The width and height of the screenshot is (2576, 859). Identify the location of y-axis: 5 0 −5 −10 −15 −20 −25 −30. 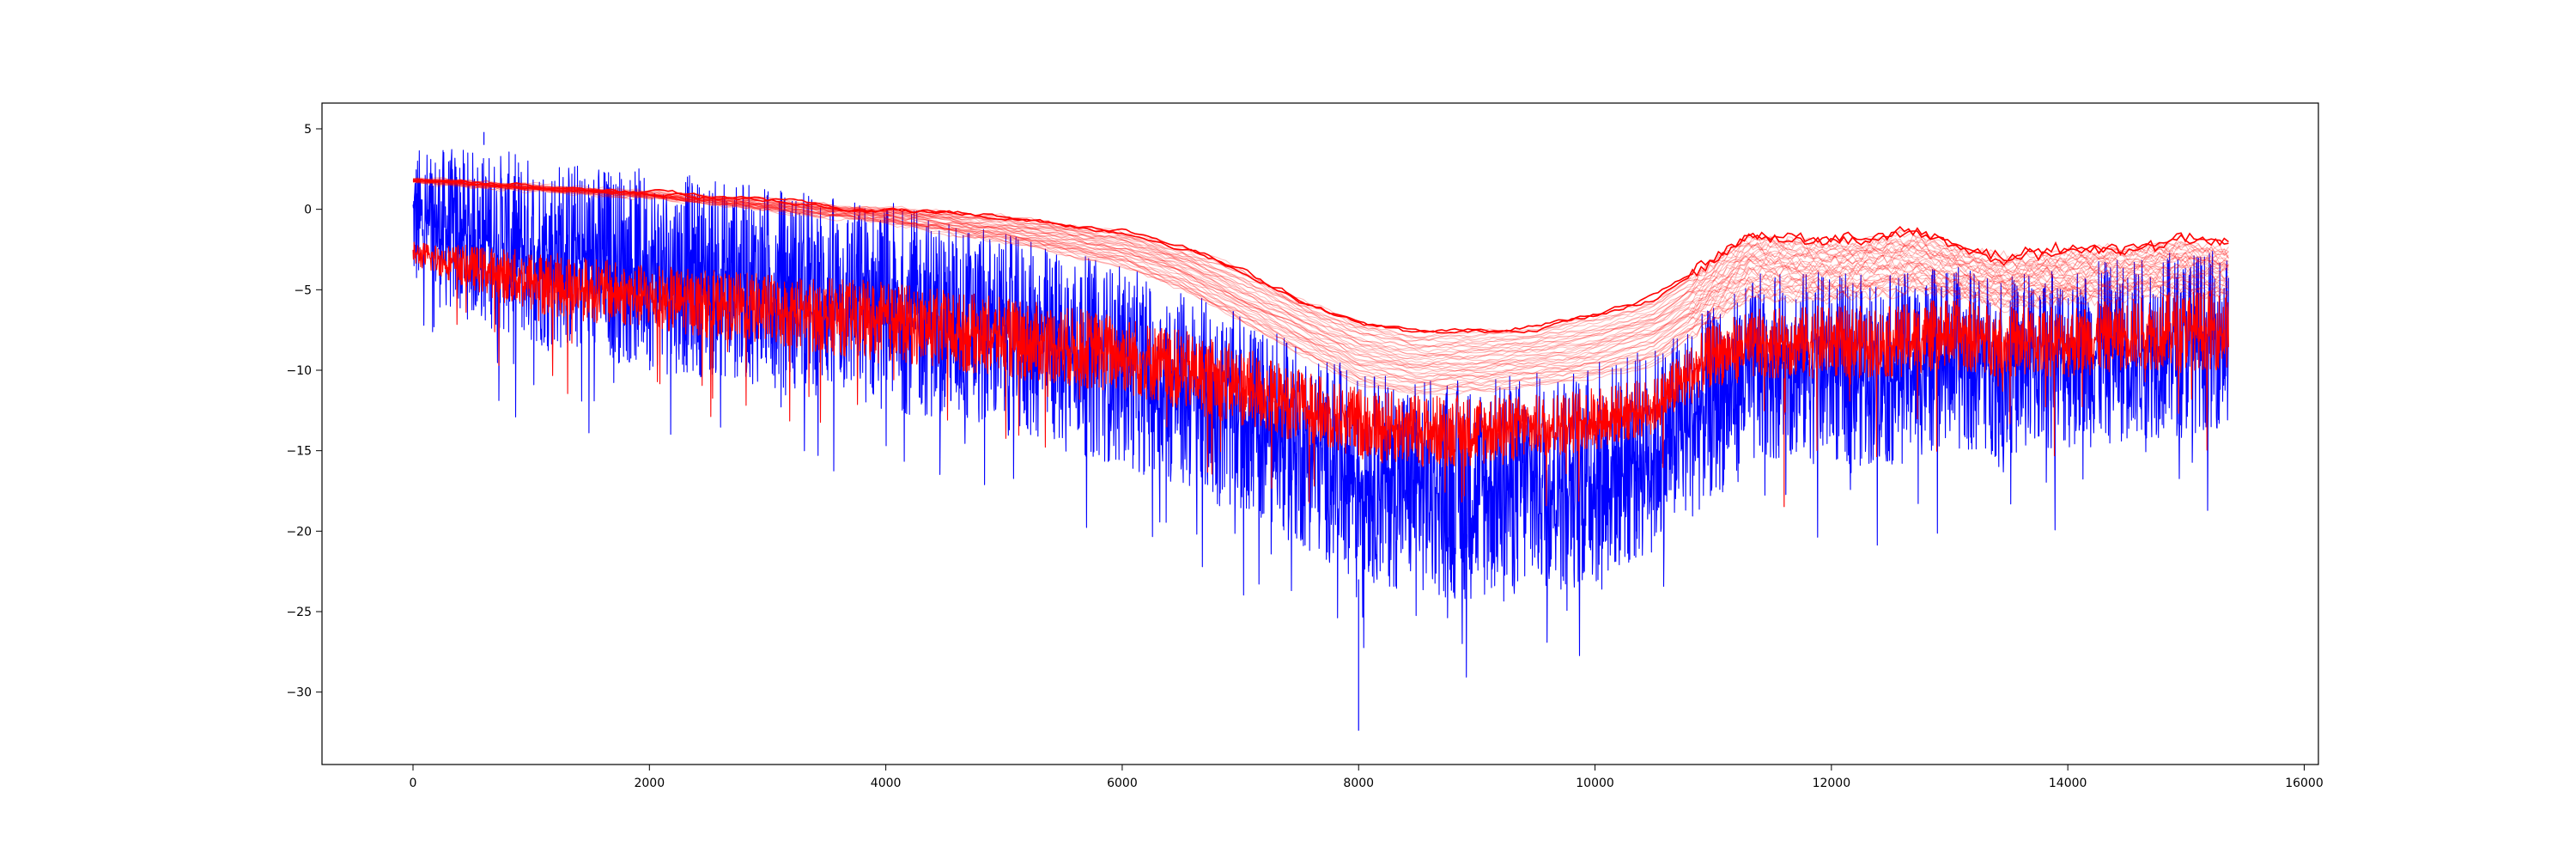
(304, 412).